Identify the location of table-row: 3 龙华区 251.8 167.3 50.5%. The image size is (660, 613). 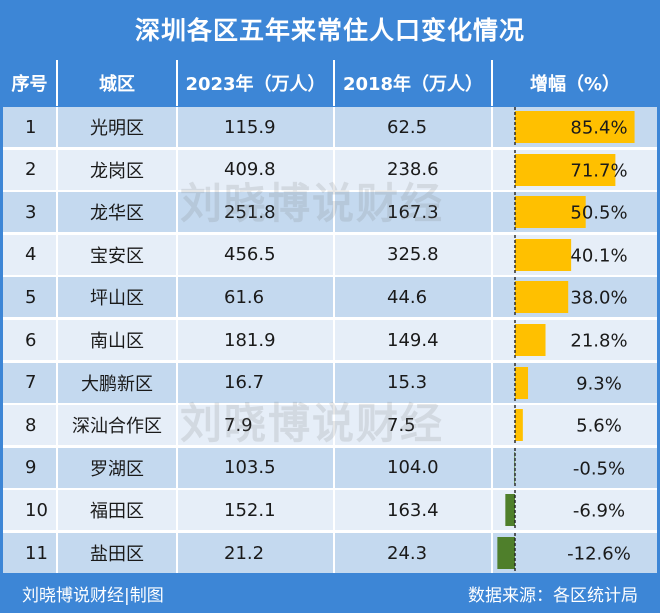
(330, 212).